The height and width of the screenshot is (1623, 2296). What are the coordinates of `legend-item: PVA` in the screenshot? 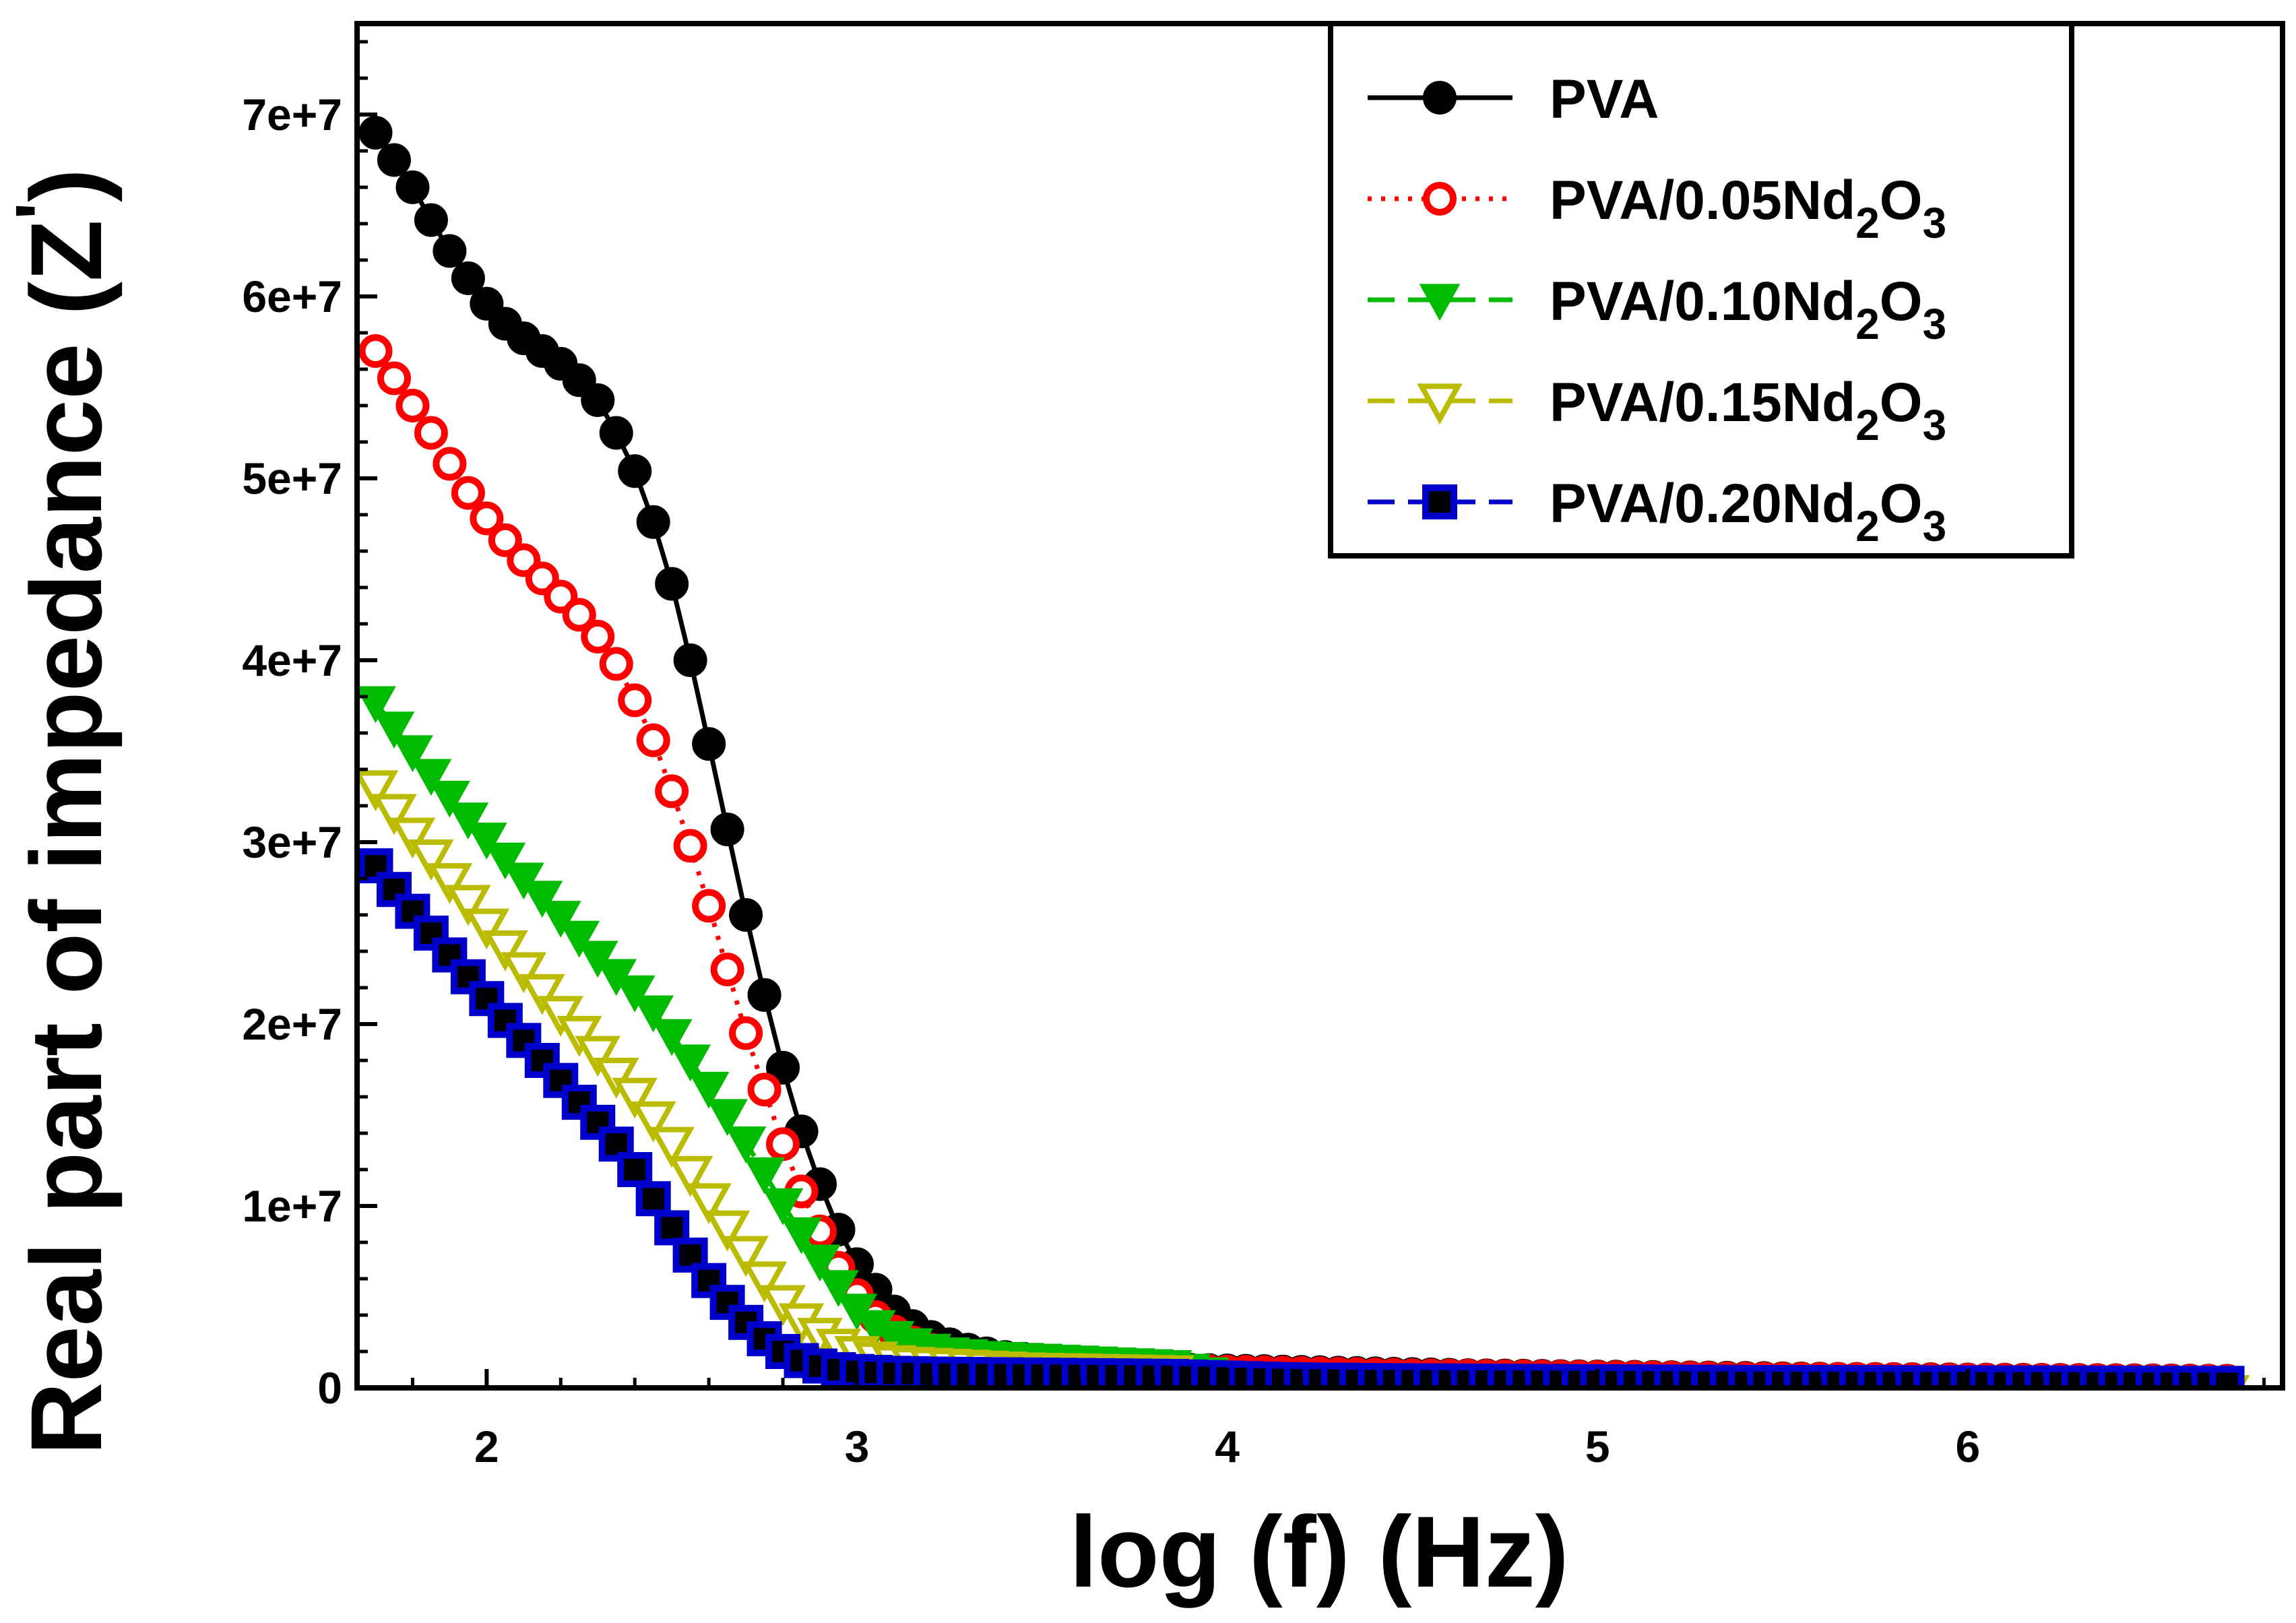 It's located at (1513, 99).